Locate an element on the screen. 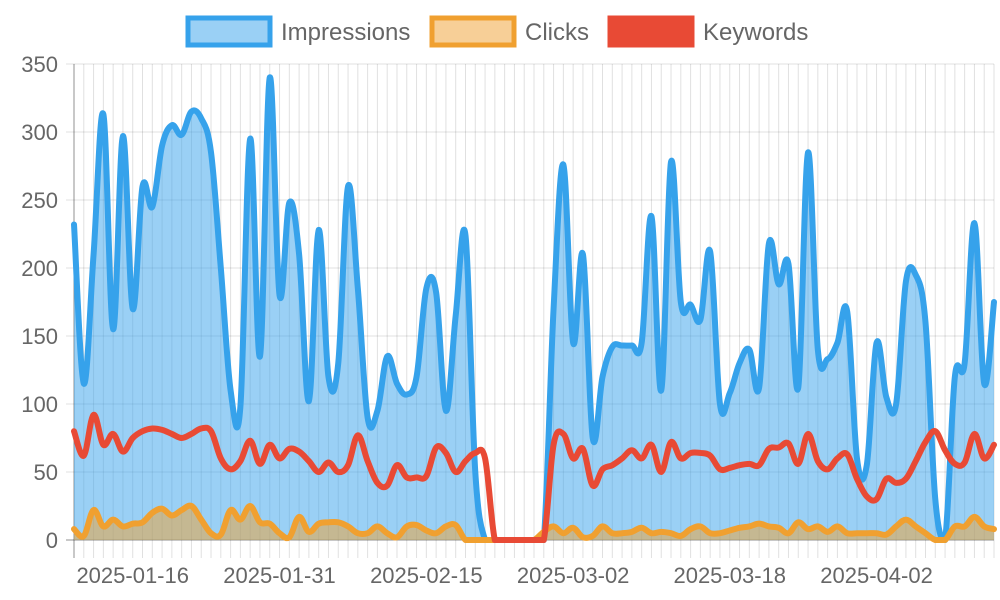  legend: Impressions Clicks Keywords is located at coordinates (496, 31).